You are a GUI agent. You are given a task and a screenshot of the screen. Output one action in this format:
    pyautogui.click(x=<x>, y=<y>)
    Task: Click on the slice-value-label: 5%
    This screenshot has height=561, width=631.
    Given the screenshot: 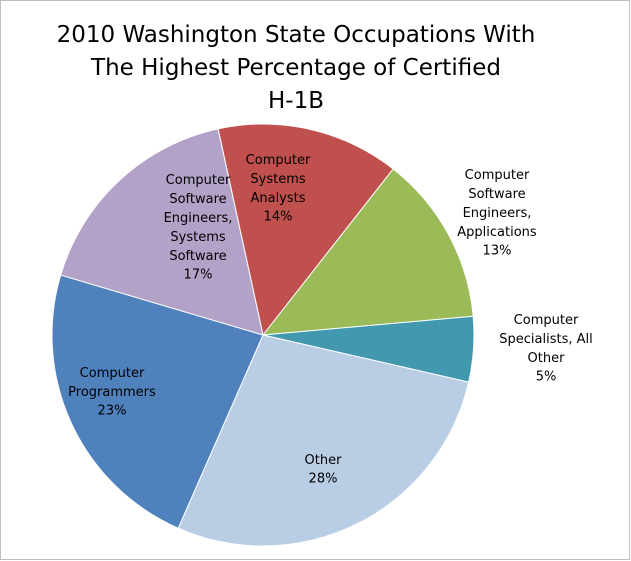 What is the action you would take?
    pyautogui.click(x=546, y=377)
    